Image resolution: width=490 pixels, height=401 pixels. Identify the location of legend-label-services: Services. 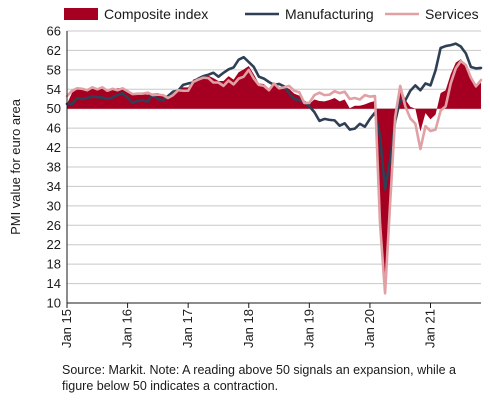
(452, 14).